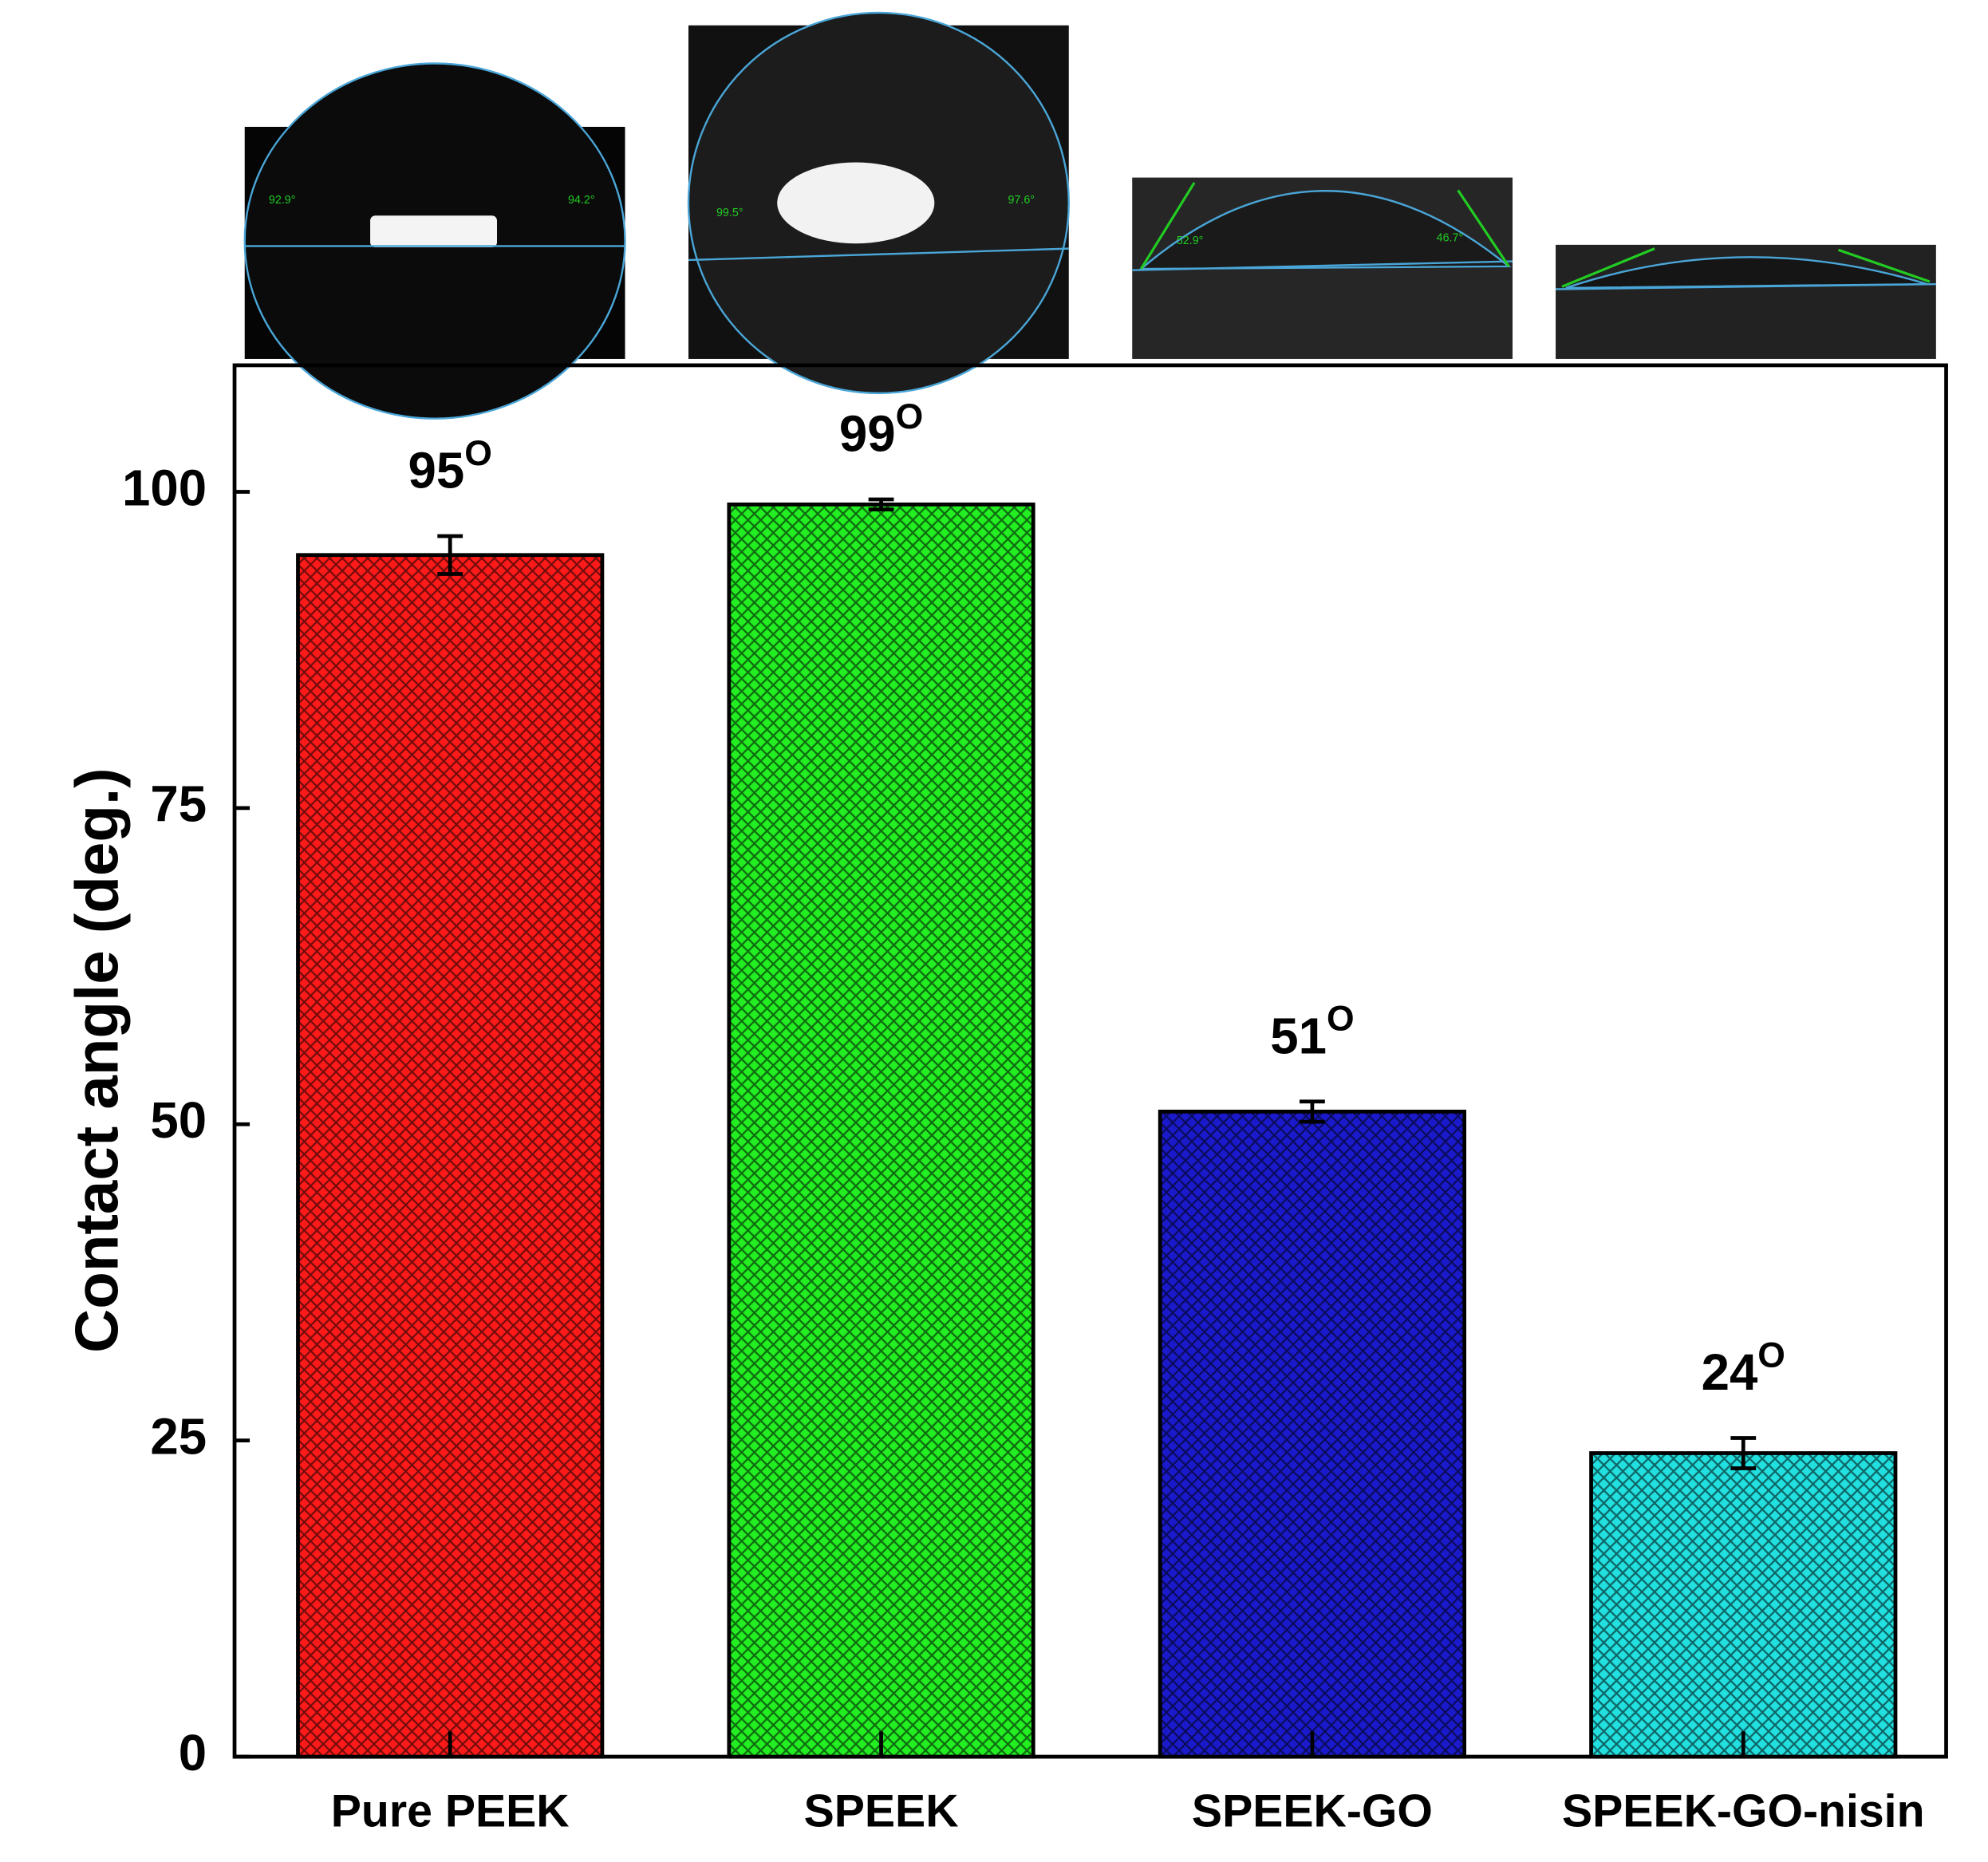 The image size is (1988, 1862). I want to click on value-label-number: 95, so click(436, 471).